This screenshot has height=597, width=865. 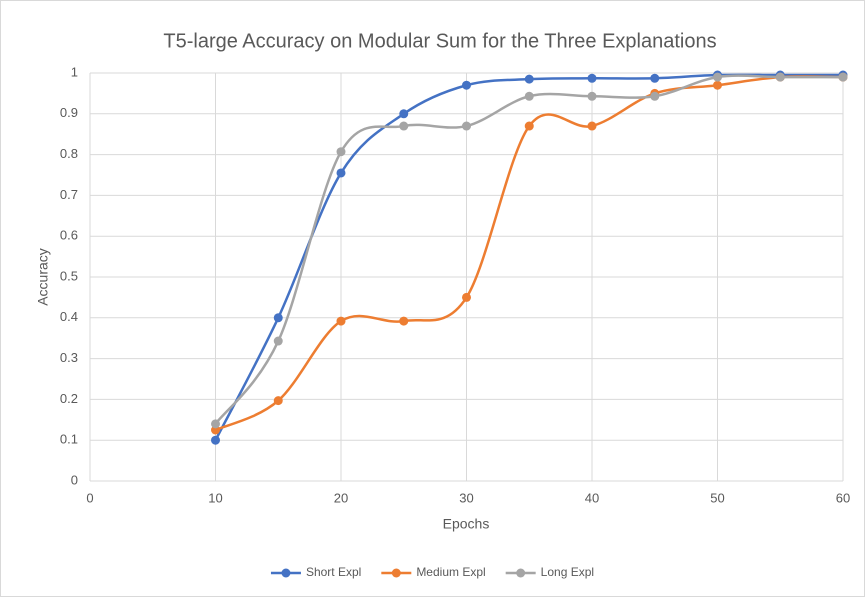 I want to click on y-tick-label: 1, so click(x=74, y=71).